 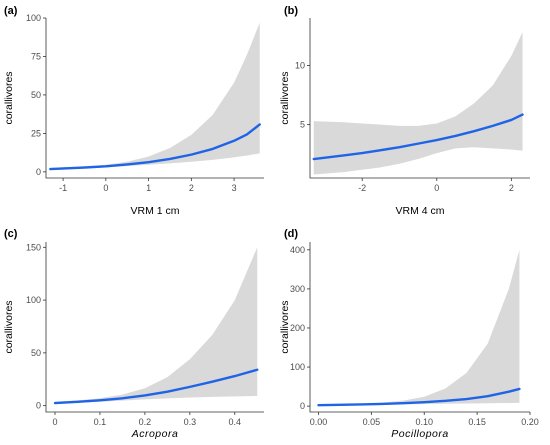 I want to click on x-axis-title: Acropora, so click(x=155, y=434).